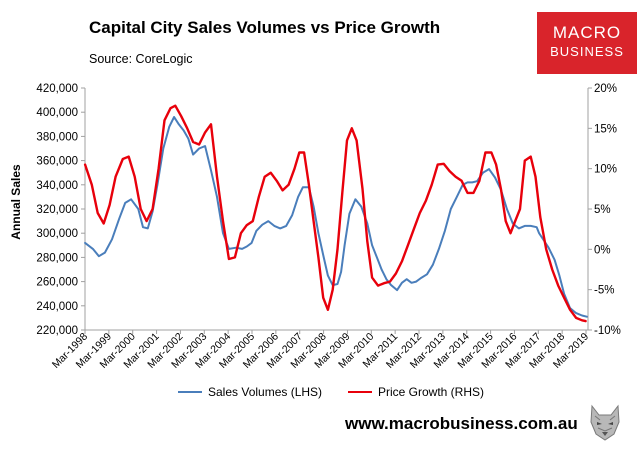  What do you see at coordinates (57, 89) in the screenshot?
I see `y-tick-left-label: 420,000` at bounding box center [57, 89].